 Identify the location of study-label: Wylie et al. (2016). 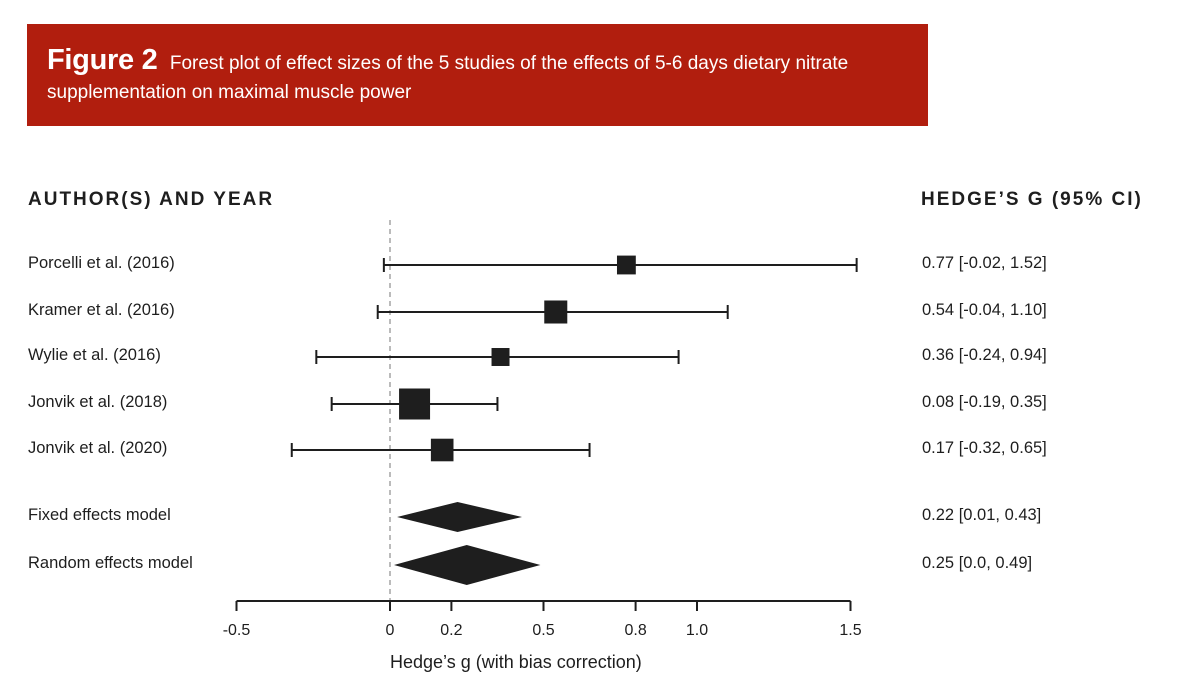
(94, 355).